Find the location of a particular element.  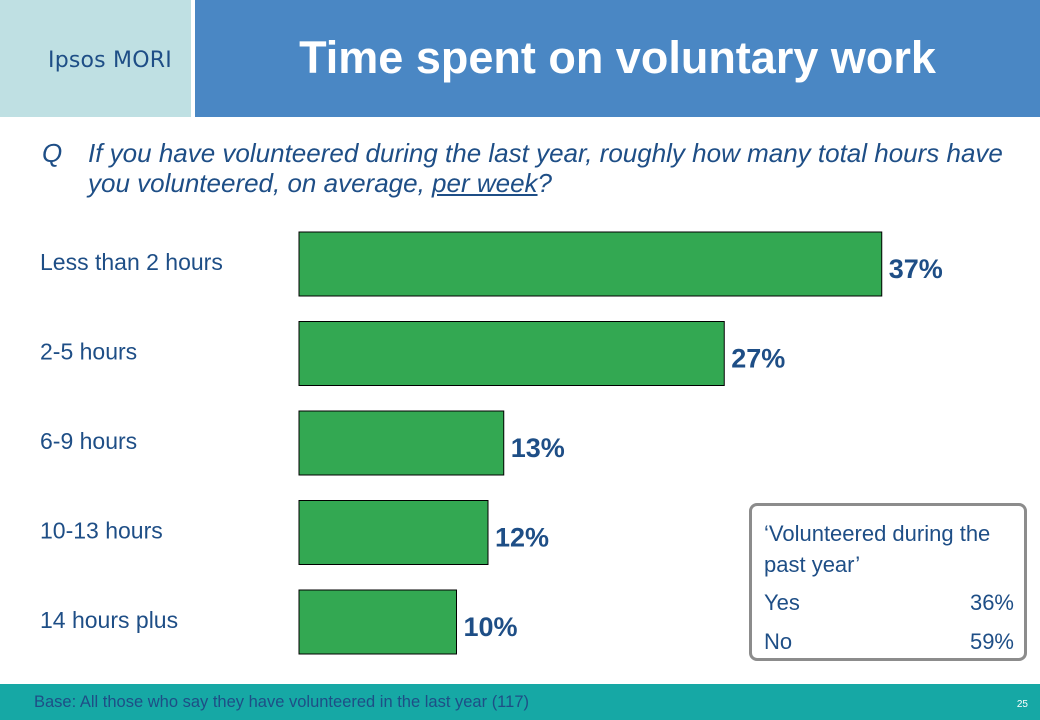

summary-row-no: No 59% is located at coordinates (889, 642).